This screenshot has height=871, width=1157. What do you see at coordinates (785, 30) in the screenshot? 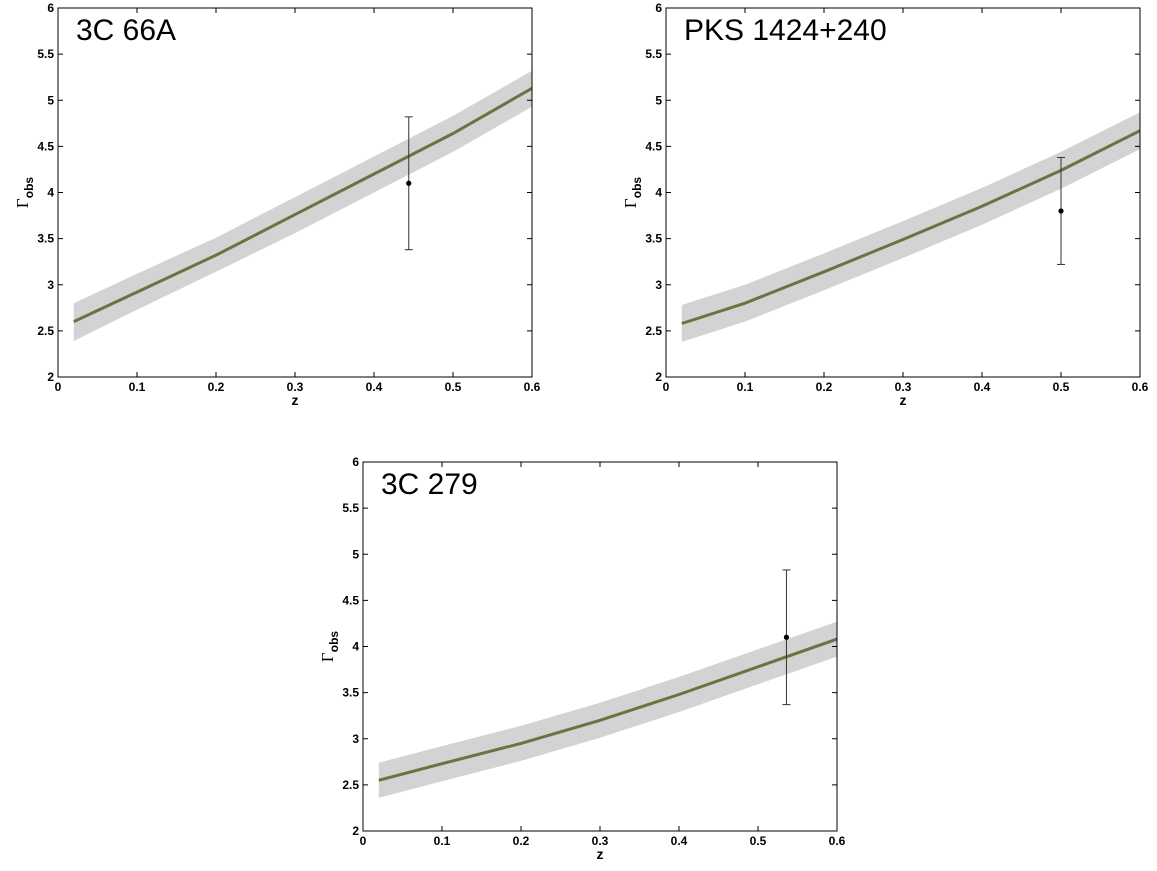
I see `panel-title: PKS 1424+240` at bounding box center [785, 30].